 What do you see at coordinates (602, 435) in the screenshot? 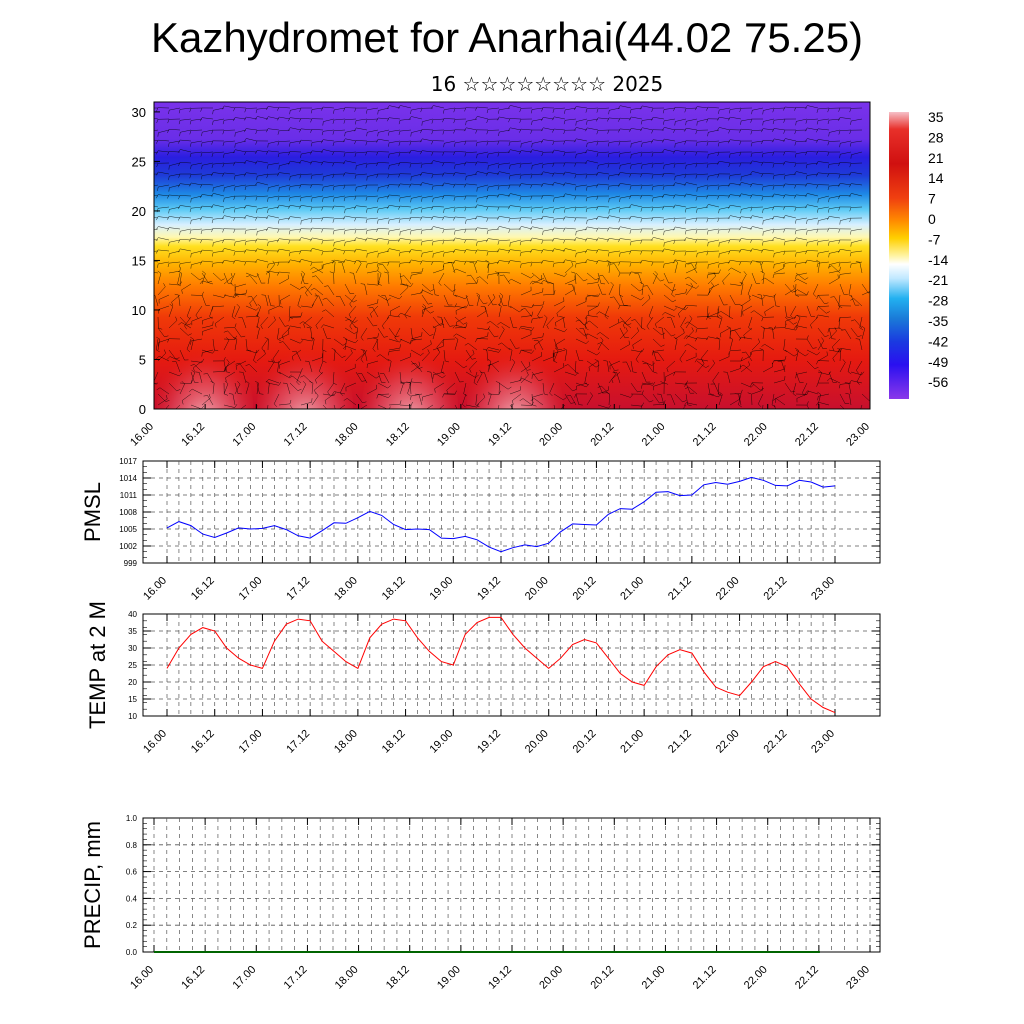
I see `heat-x-tick-label: 20.12` at bounding box center [602, 435].